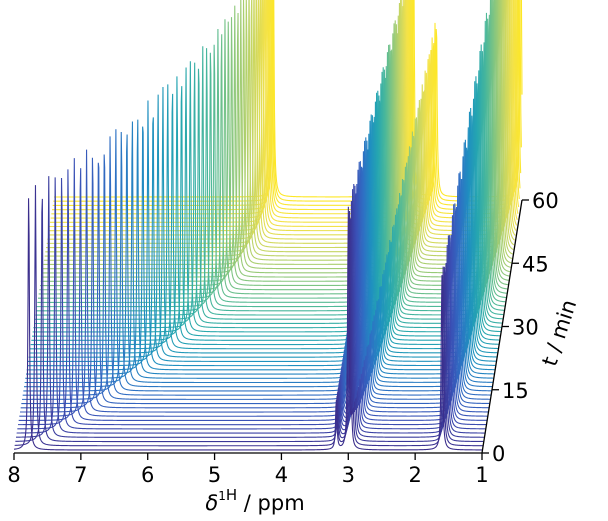 The image size is (608, 521). What do you see at coordinates (147, 475) in the screenshot?
I see `x-tick-label: 6` at bounding box center [147, 475].